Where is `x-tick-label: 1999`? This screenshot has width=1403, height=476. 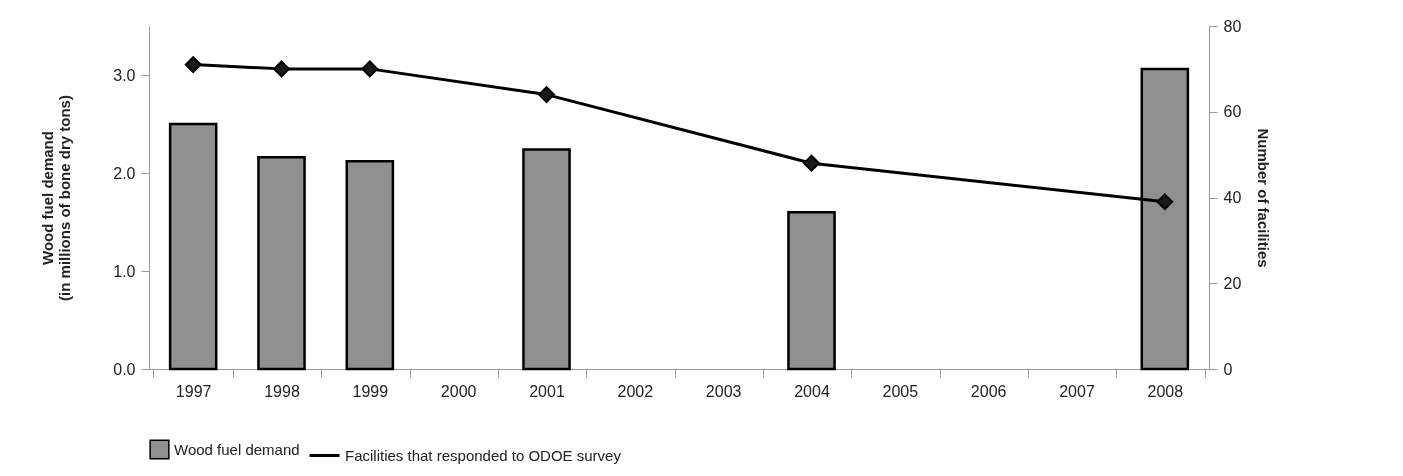 x-tick-label: 1999 is located at coordinates (370, 391).